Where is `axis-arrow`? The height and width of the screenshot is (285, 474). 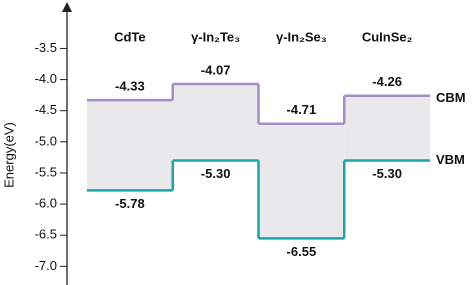
axis-arrow is located at coordinates (67, 7).